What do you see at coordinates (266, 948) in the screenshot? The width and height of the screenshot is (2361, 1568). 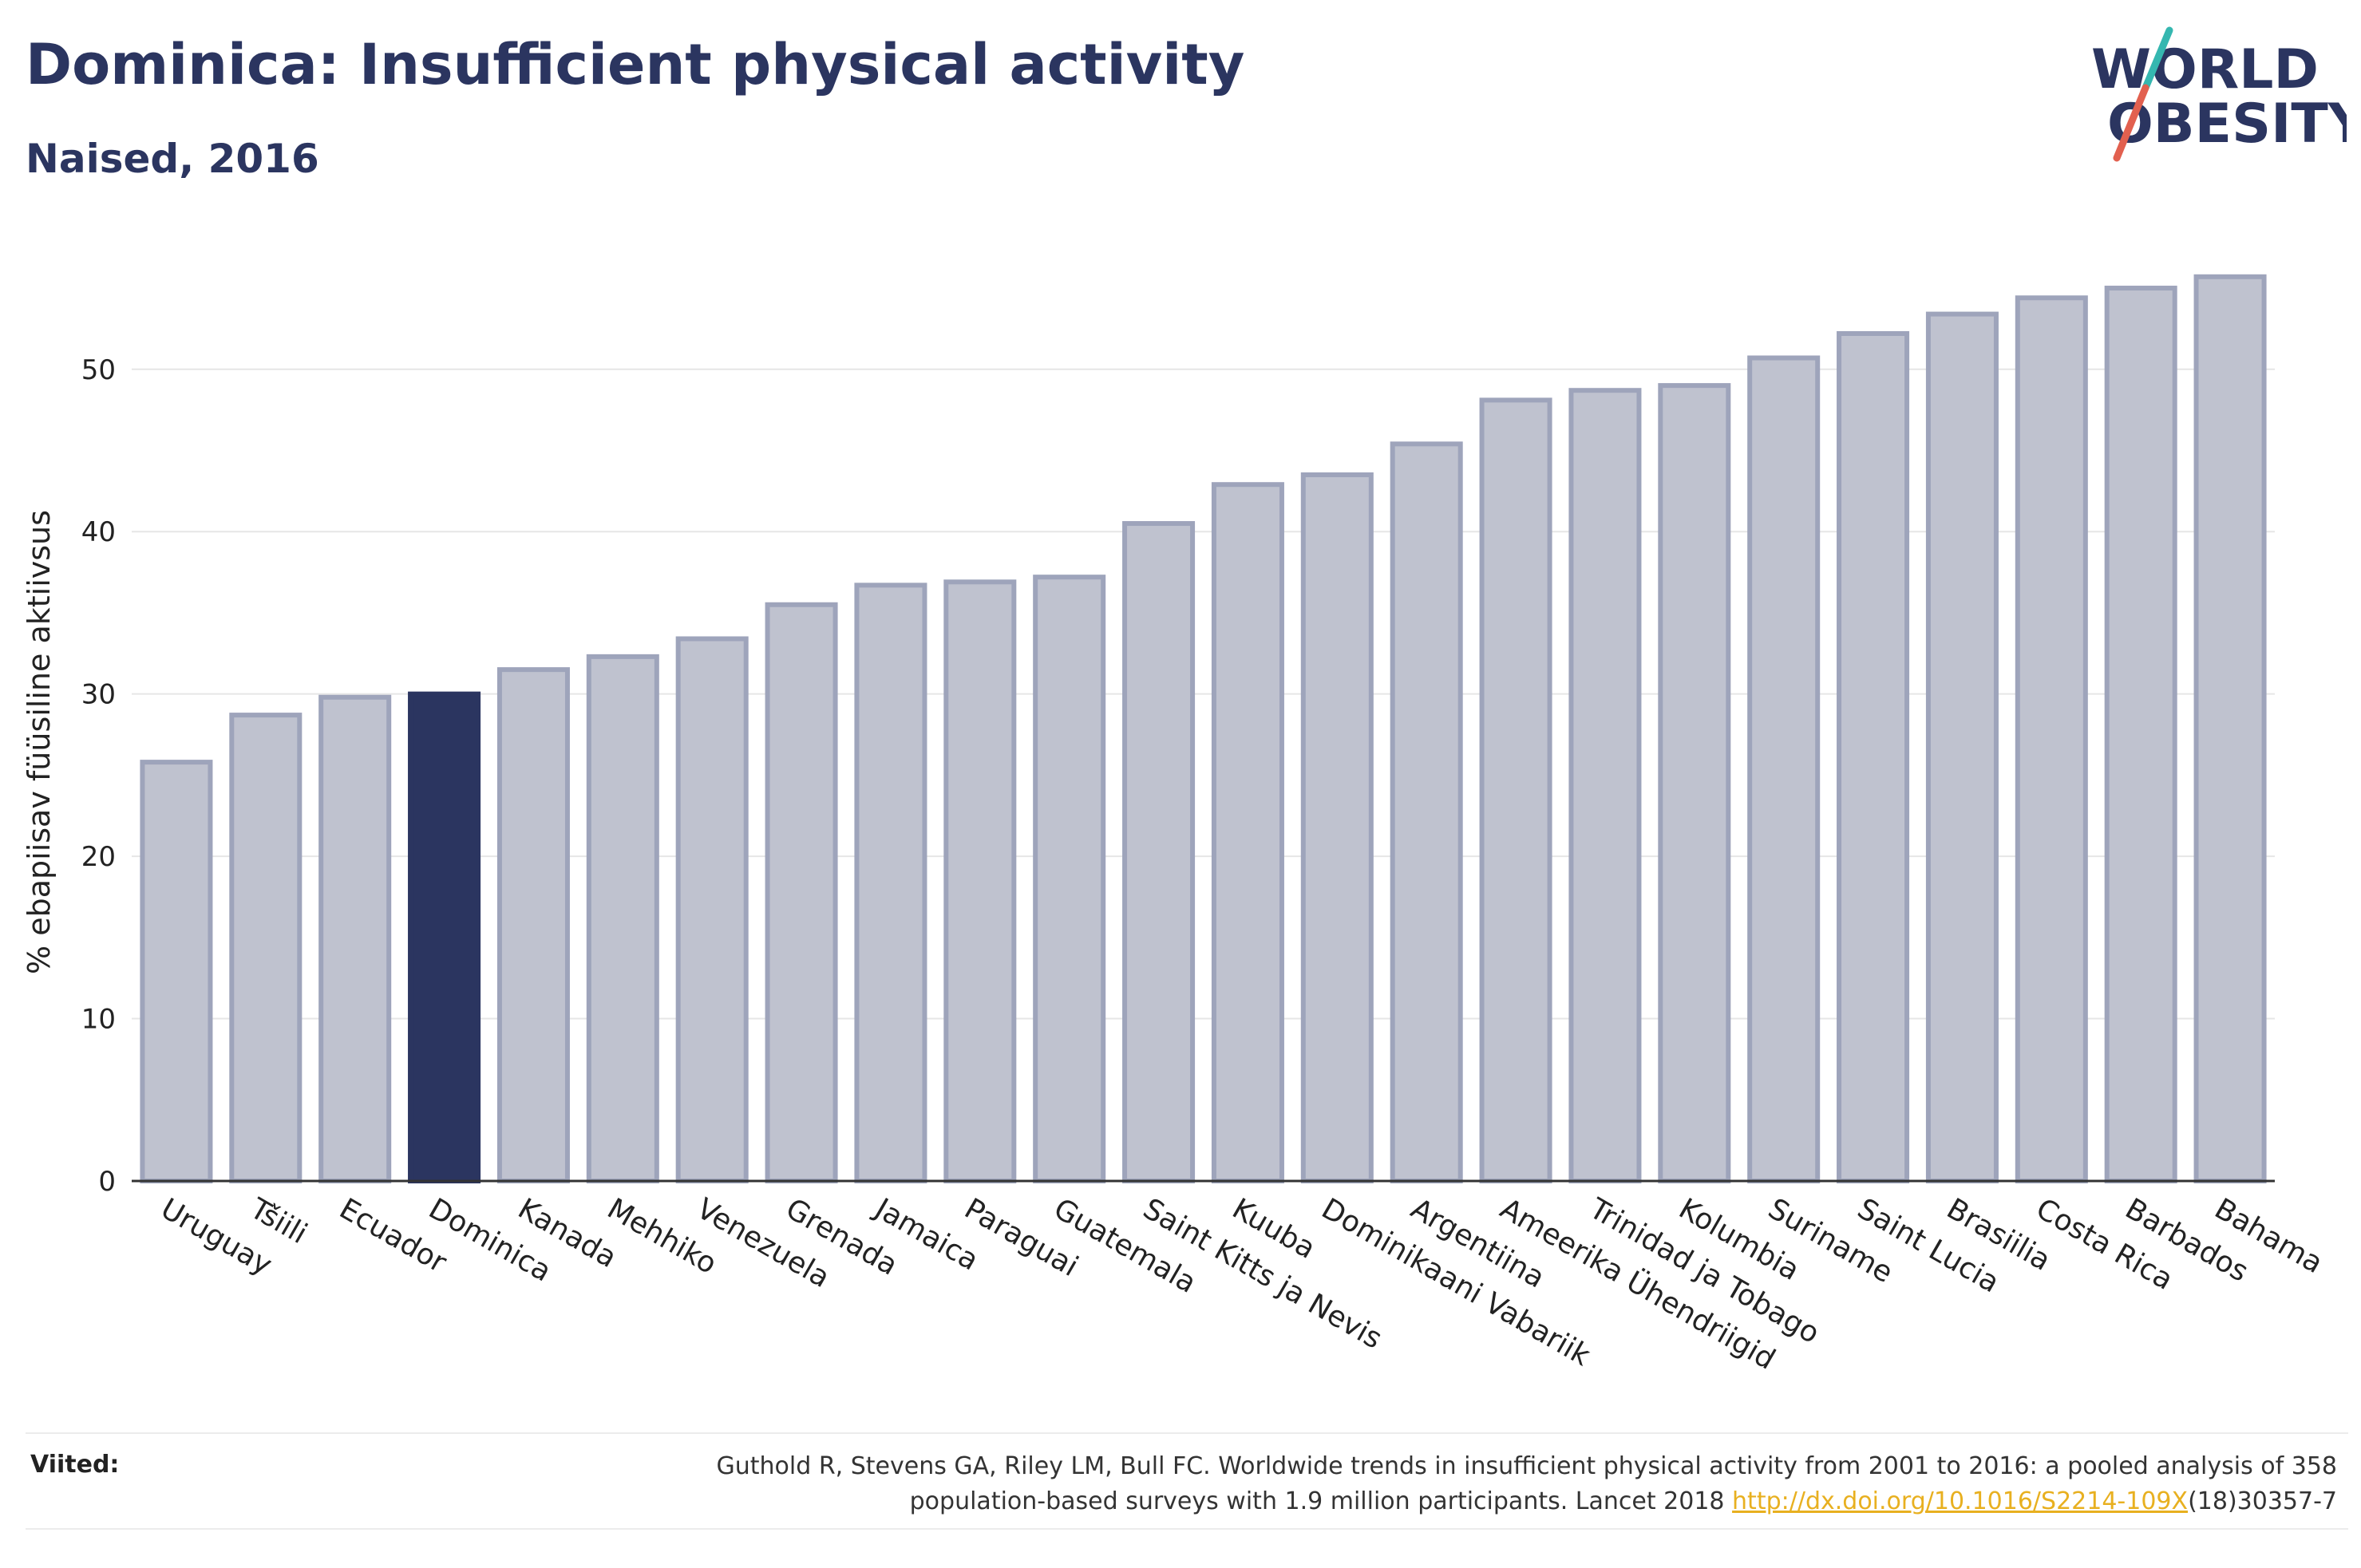 I see `bar-t-iili` at bounding box center [266, 948].